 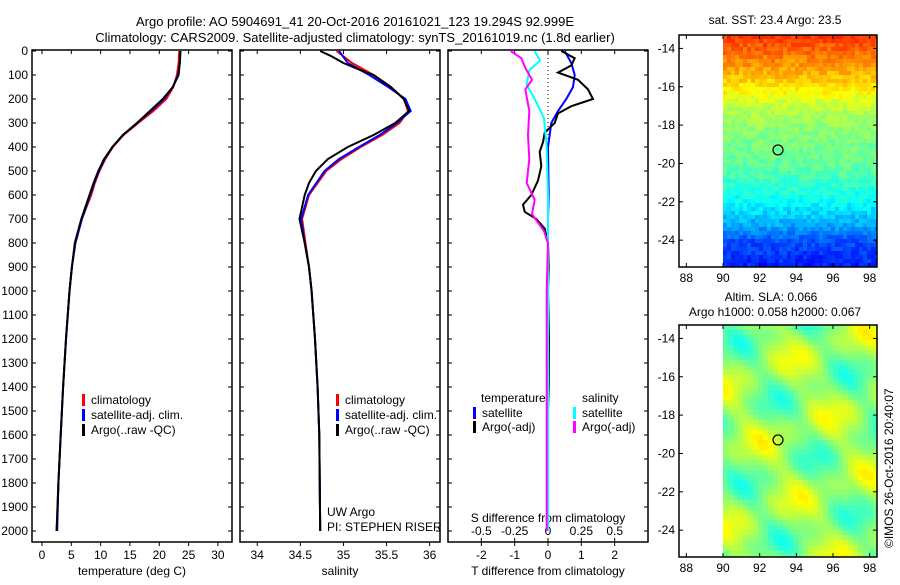 I want to click on lon-tick-label: 88, so click(x=687, y=568).